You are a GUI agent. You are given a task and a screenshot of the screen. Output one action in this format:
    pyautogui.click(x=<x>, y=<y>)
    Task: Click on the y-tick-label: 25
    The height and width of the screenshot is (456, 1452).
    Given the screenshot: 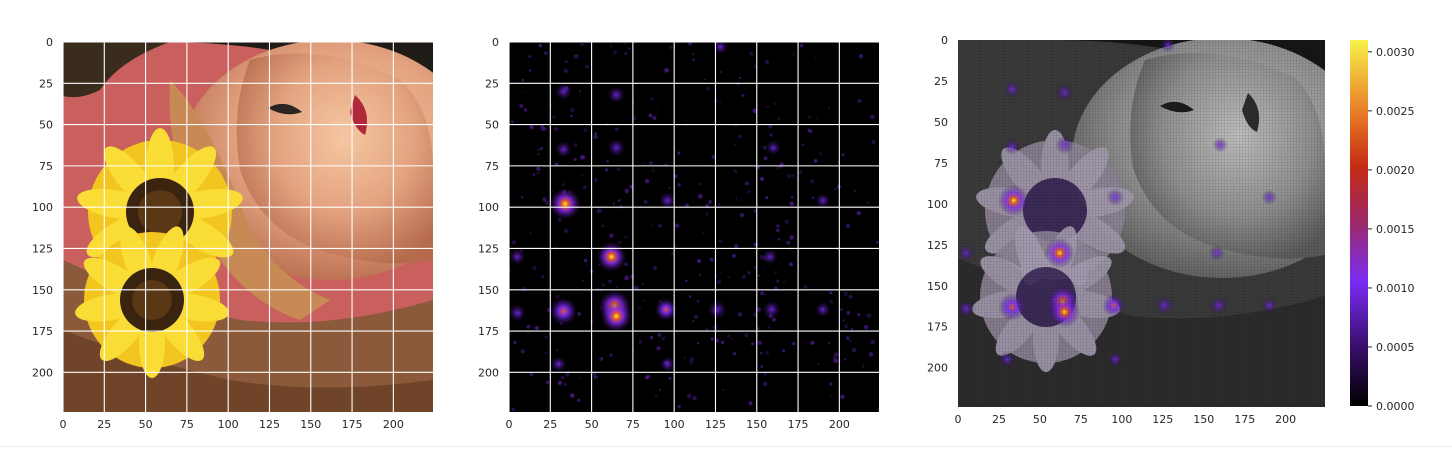 What is the action you would take?
    pyautogui.click(x=941, y=81)
    